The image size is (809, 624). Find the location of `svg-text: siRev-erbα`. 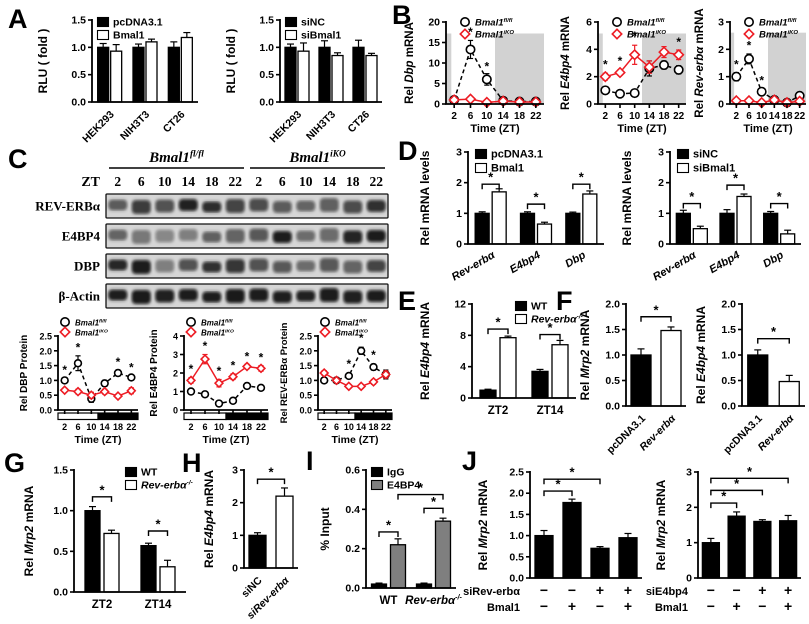

svg-text: siRev-erbα is located at coordinates (491, 592).